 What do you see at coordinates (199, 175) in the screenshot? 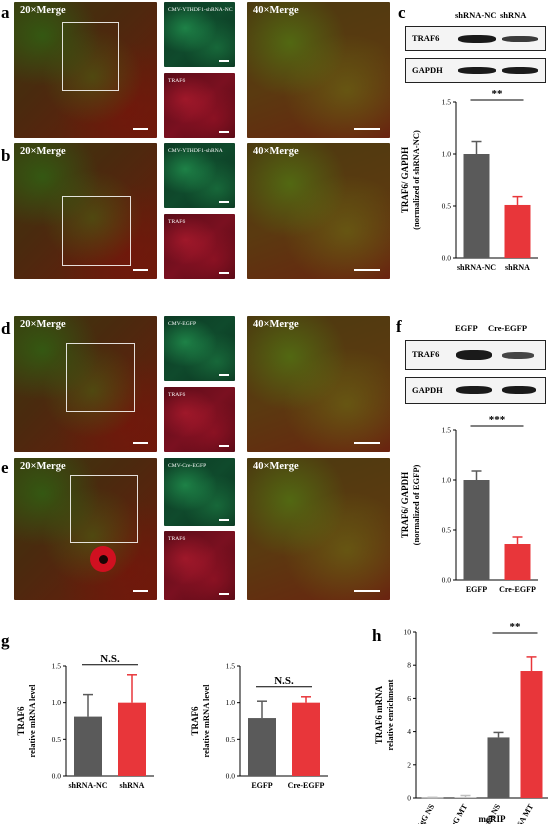
I see `micrograph-b-green: CMV-YTHDF1-shRNA` at bounding box center [199, 175].